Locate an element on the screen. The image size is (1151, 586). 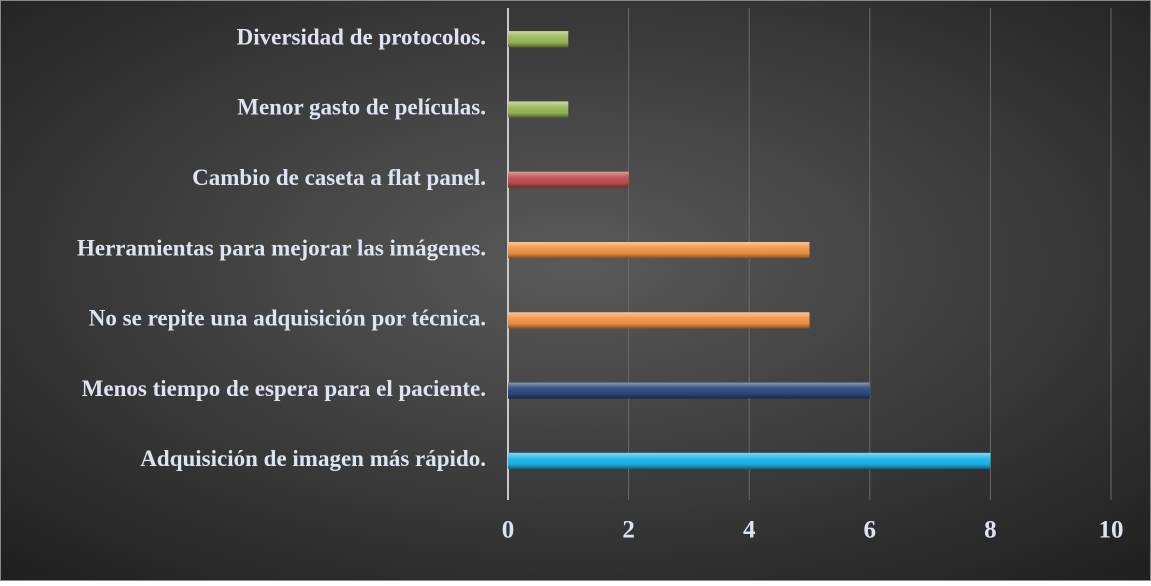
x-tick-label: 2 is located at coordinates (628, 530).